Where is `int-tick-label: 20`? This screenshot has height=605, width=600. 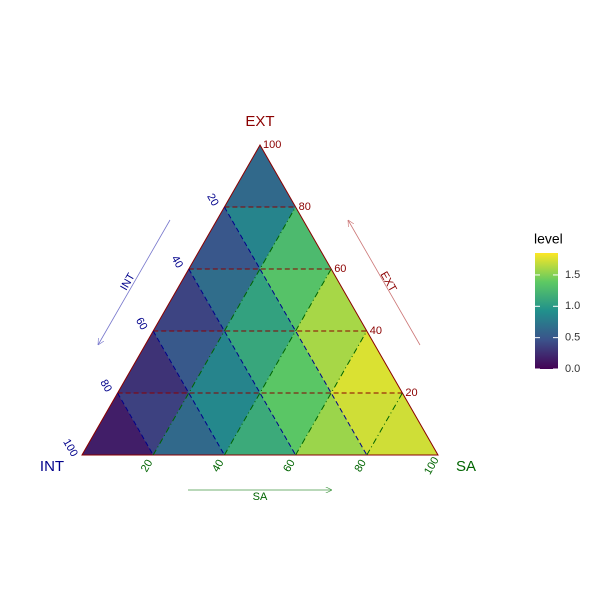 int-tick-label: 20 is located at coordinates (212, 200).